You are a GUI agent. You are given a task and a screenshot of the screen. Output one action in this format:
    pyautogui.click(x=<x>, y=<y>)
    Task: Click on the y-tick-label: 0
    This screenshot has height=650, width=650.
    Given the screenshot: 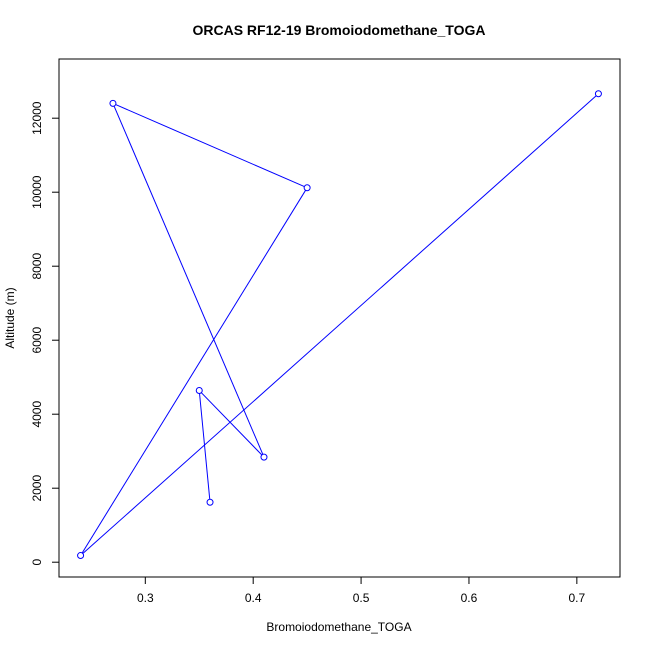 What is the action you would take?
    pyautogui.click(x=37, y=562)
    